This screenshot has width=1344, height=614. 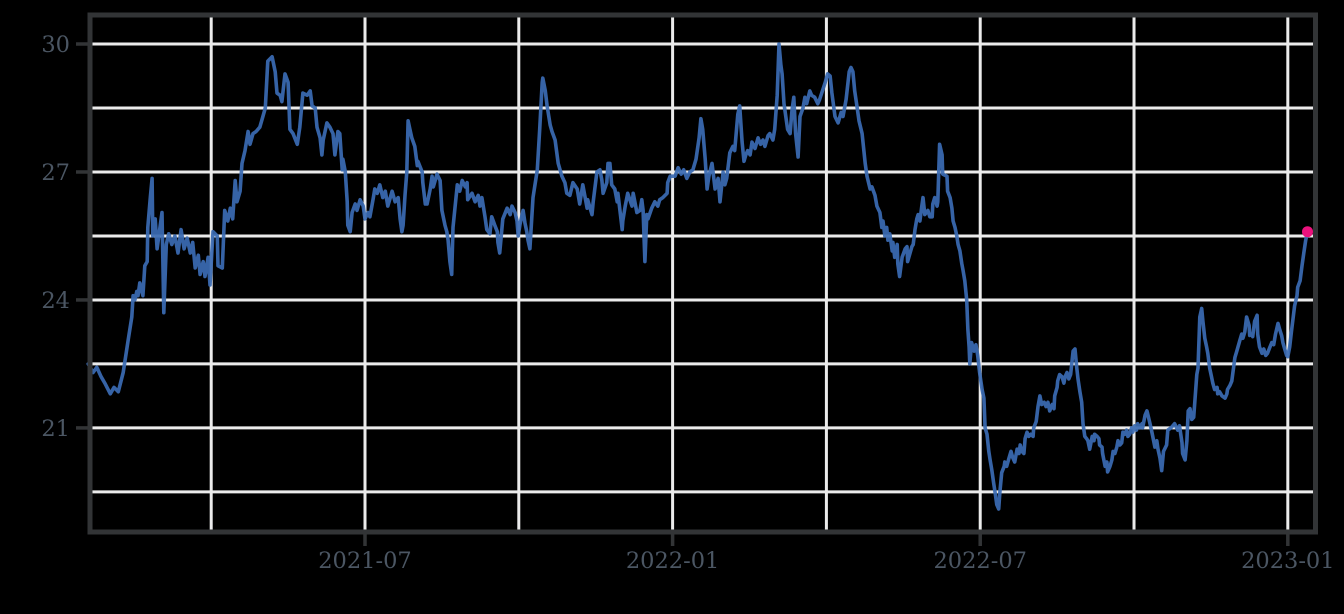 What do you see at coordinates (55, 301) in the screenshot?
I see `y-tick-label: 24` at bounding box center [55, 301].